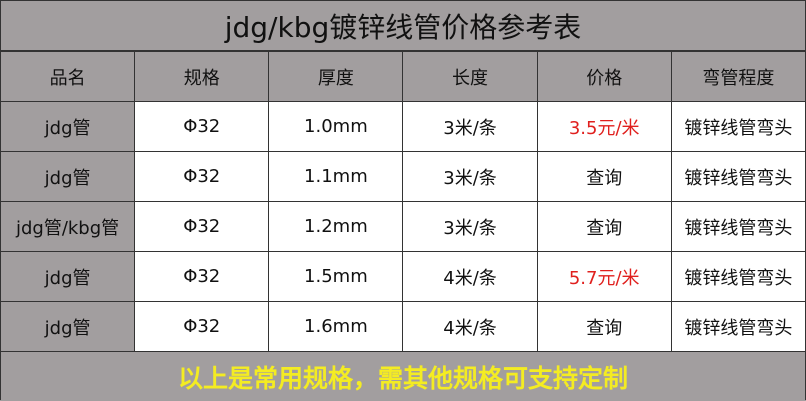  What do you see at coordinates (202, 76) in the screenshot?
I see `column-header: 规格` at bounding box center [202, 76].